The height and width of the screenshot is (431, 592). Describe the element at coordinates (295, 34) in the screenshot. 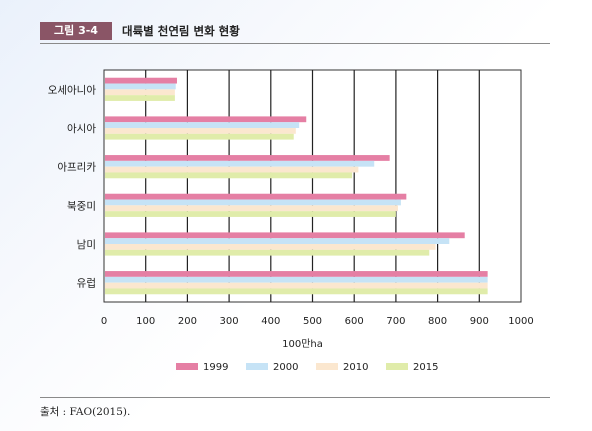

I see `figure-header: 그림 3-4 대륙별 천연림 변화 현황` at that location.